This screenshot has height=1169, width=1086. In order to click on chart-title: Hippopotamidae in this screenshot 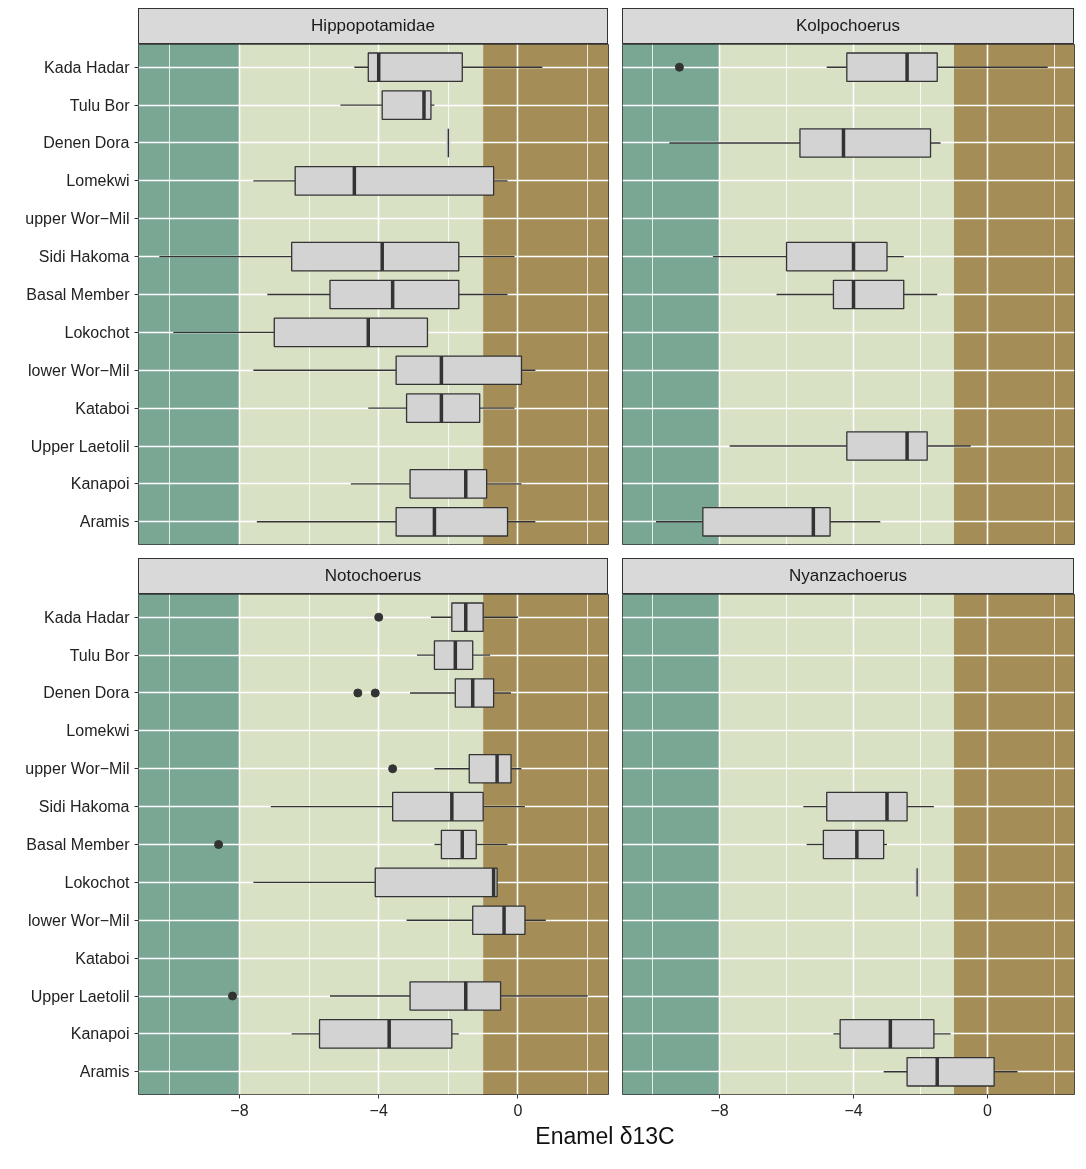, I will do `click(373, 26)`.